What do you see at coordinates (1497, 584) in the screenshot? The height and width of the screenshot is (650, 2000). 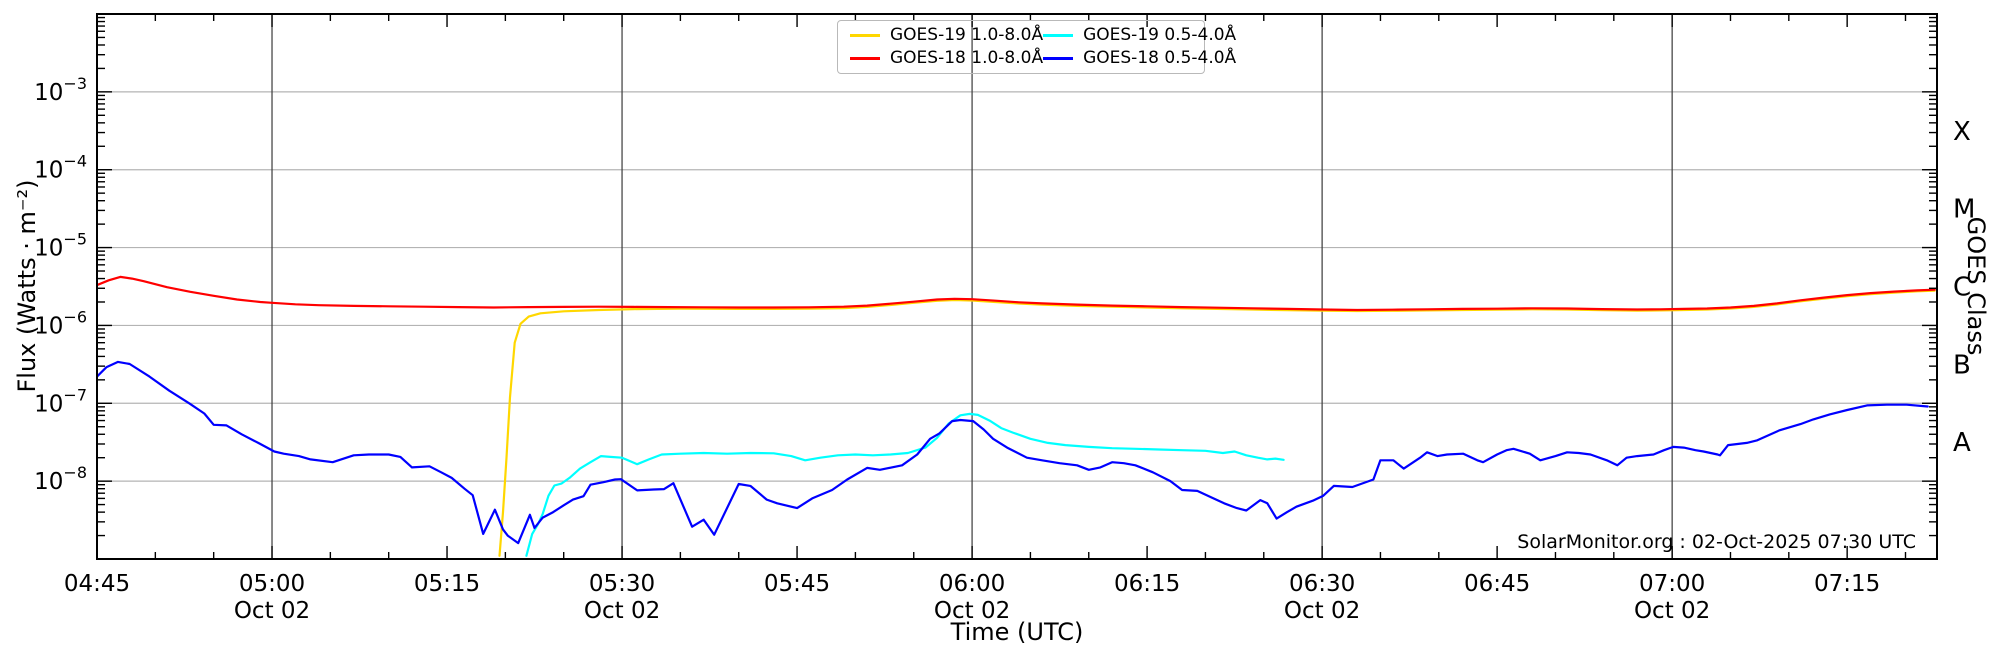 I see `x-tick-label: 06:45` at bounding box center [1497, 584].